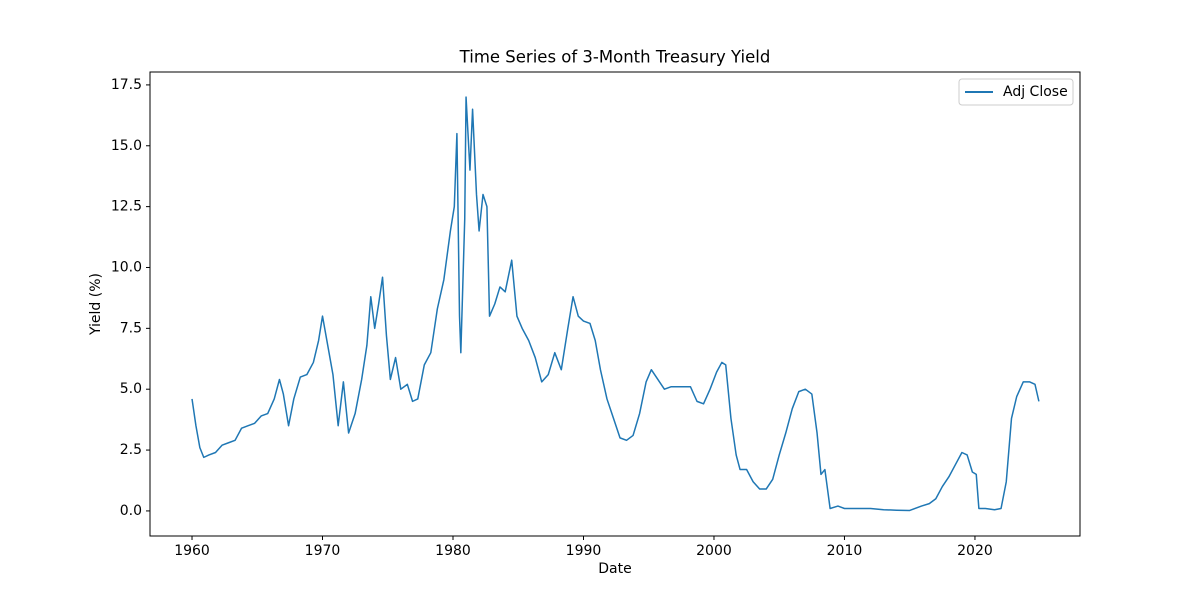 This screenshot has height=604, width=1200. What do you see at coordinates (131, 328) in the screenshot?
I see `y-tick-label: 7.5` at bounding box center [131, 328].